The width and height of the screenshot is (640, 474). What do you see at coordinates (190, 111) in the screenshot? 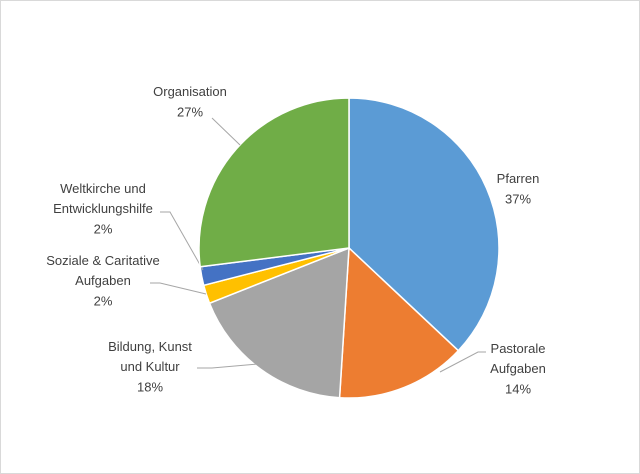
I see `value-label: 27%` at bounding box center [190, 111].